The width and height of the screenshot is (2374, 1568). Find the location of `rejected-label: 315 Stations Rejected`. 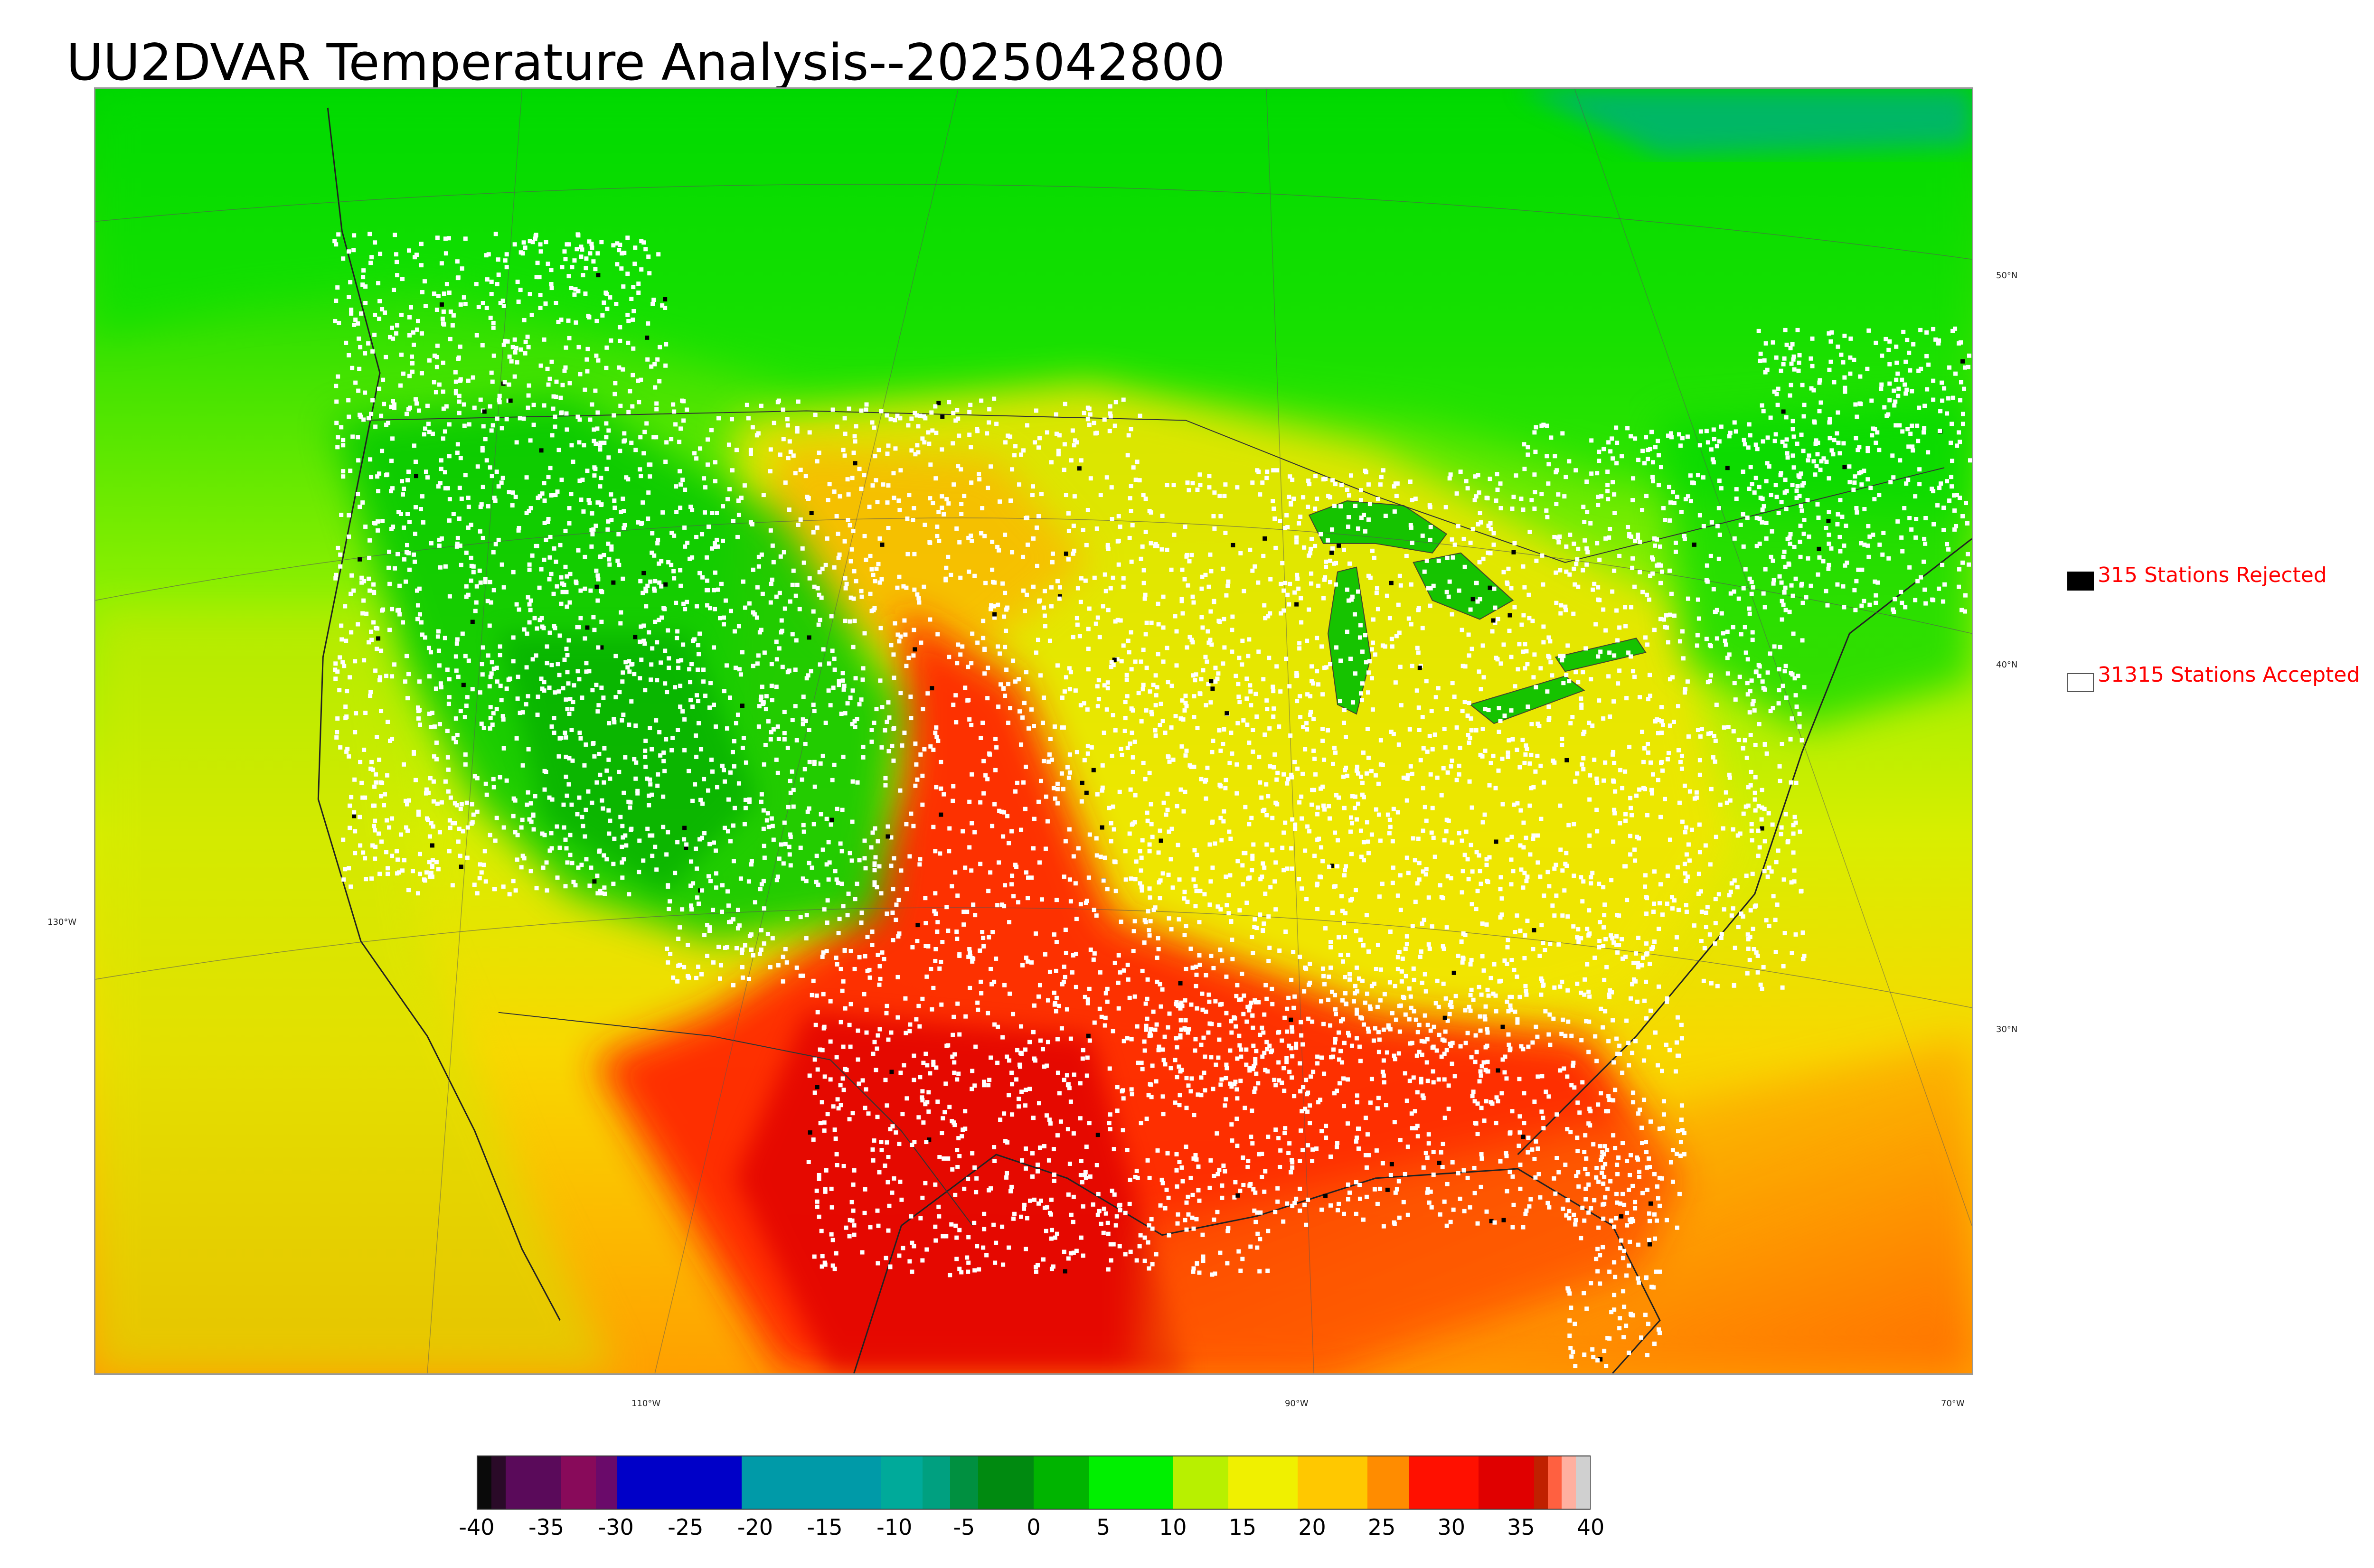

rejected-label: 315 Stations Rejected is located at coordinates (2212, 575).